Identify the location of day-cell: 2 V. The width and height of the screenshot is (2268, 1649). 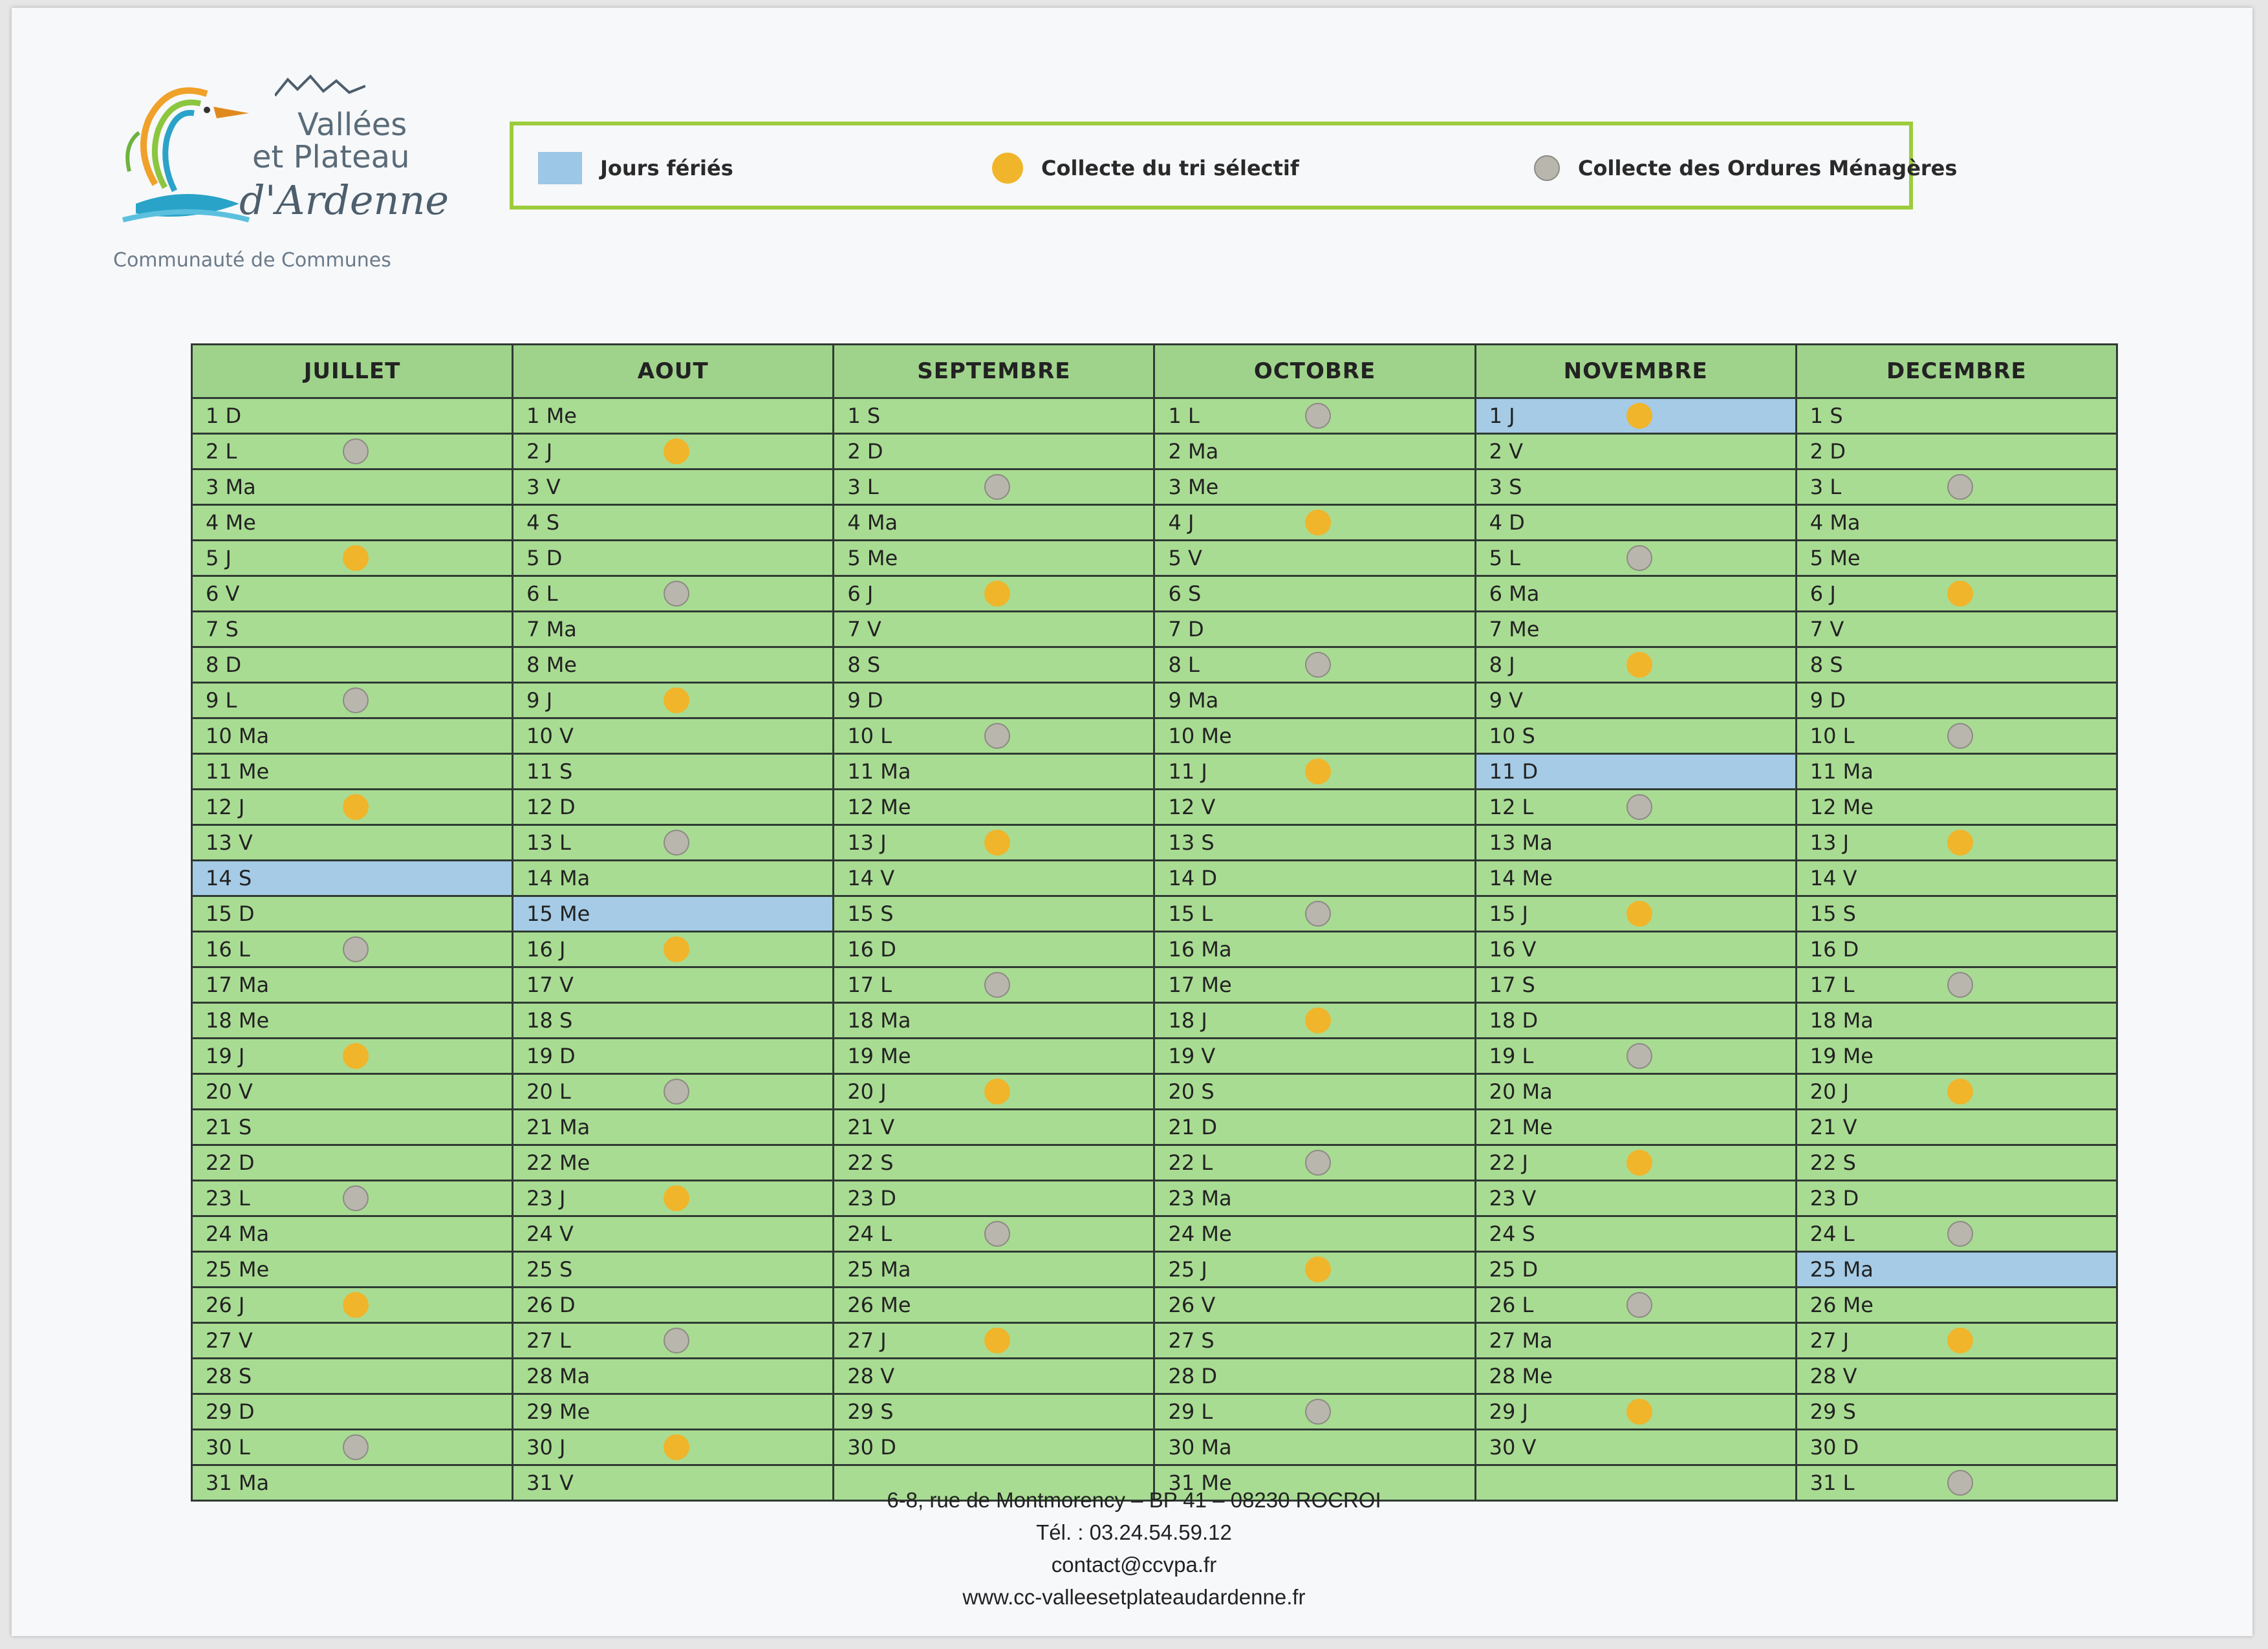
(1635, 451).